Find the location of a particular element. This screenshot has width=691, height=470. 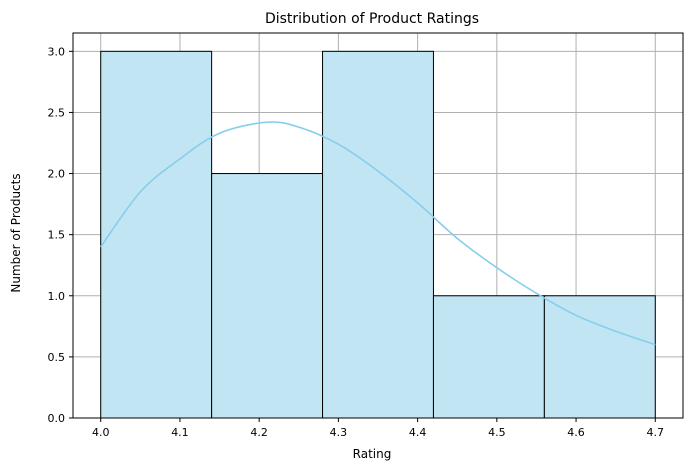

y-tick-label: 0.5 is located at coordinates (57, 357).